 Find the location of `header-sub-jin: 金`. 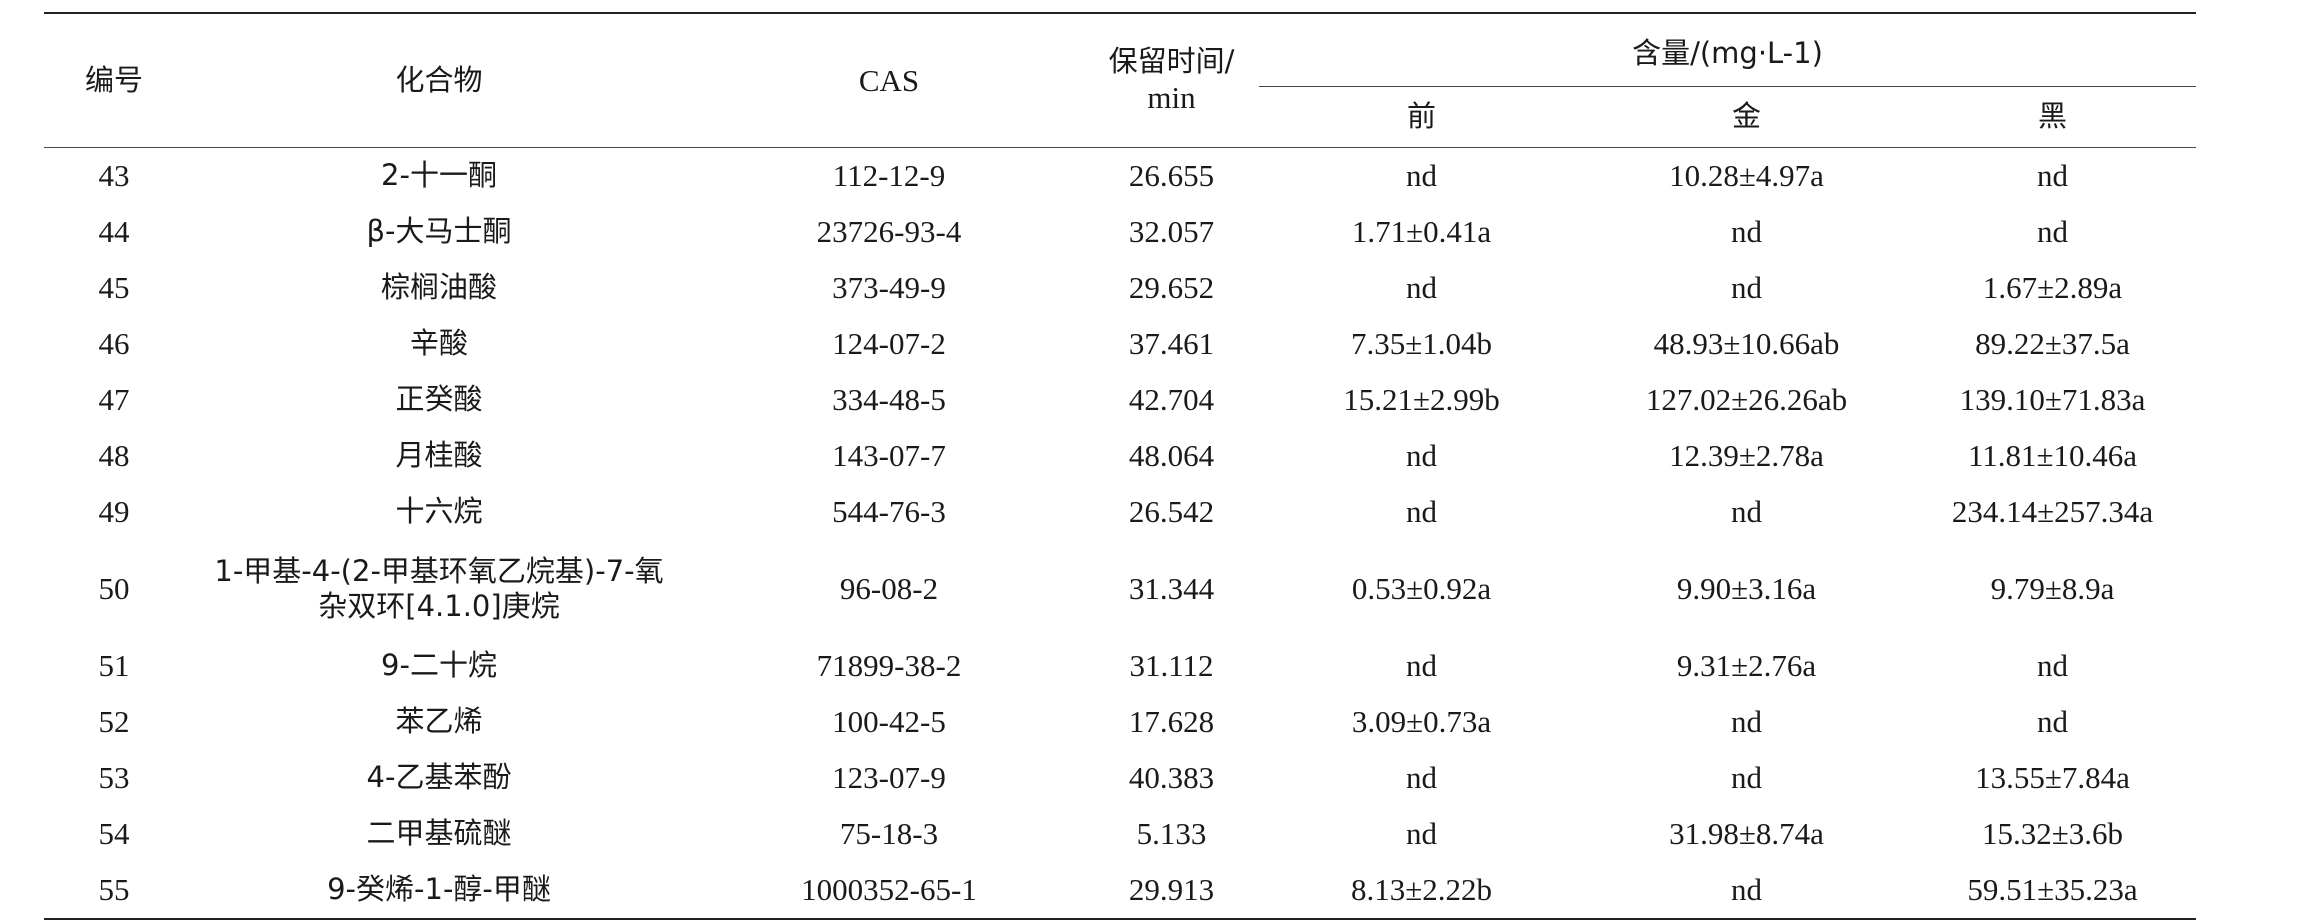

header-sub-jin: 金 is located at coordinates (1746, 117).